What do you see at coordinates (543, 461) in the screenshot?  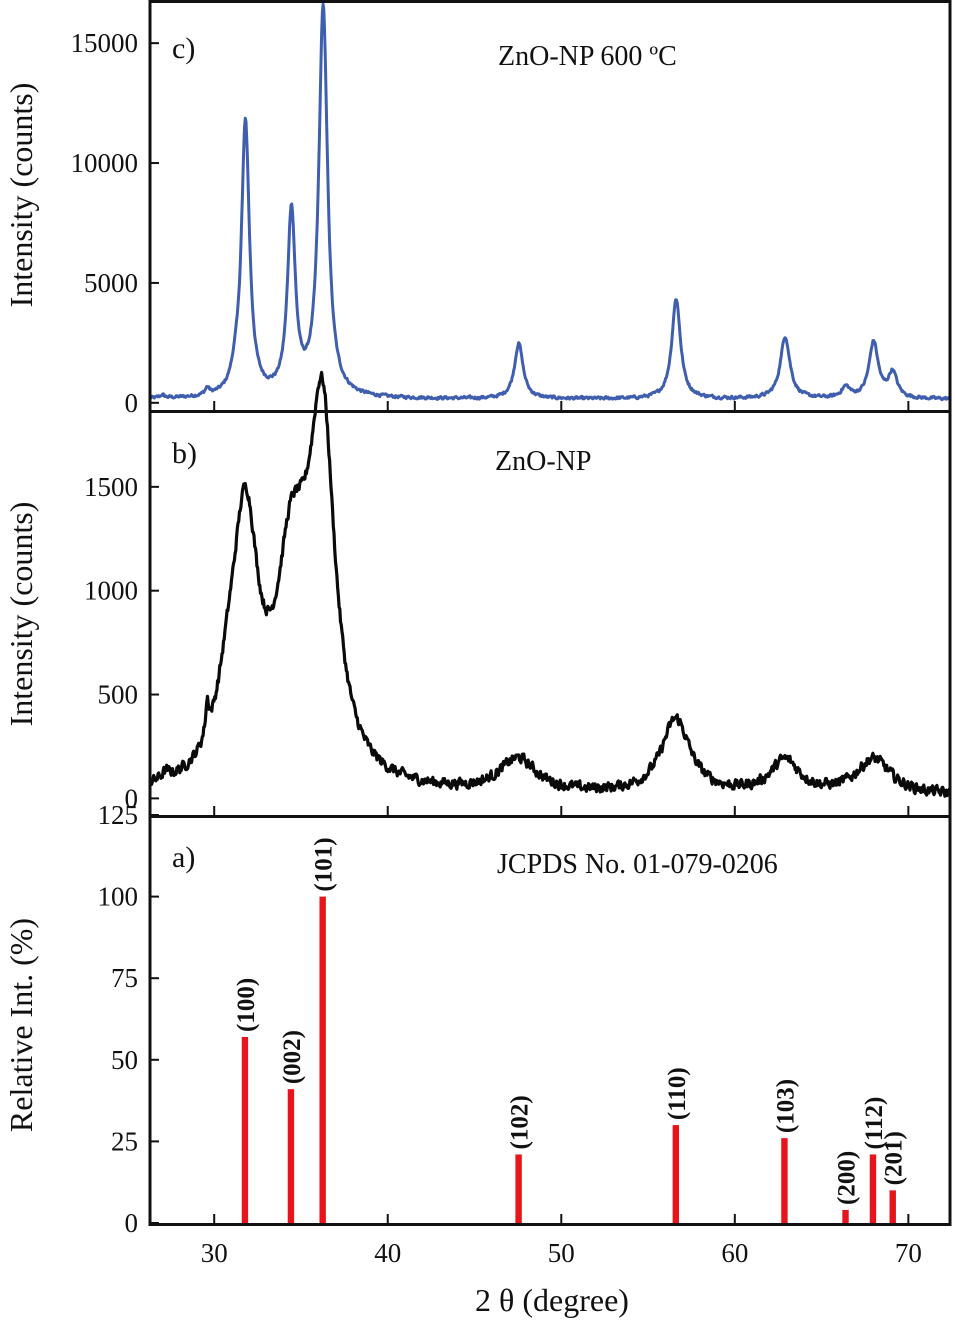 I see `panel-b-title: ZnO-NP` at bounding box center [543, 461].